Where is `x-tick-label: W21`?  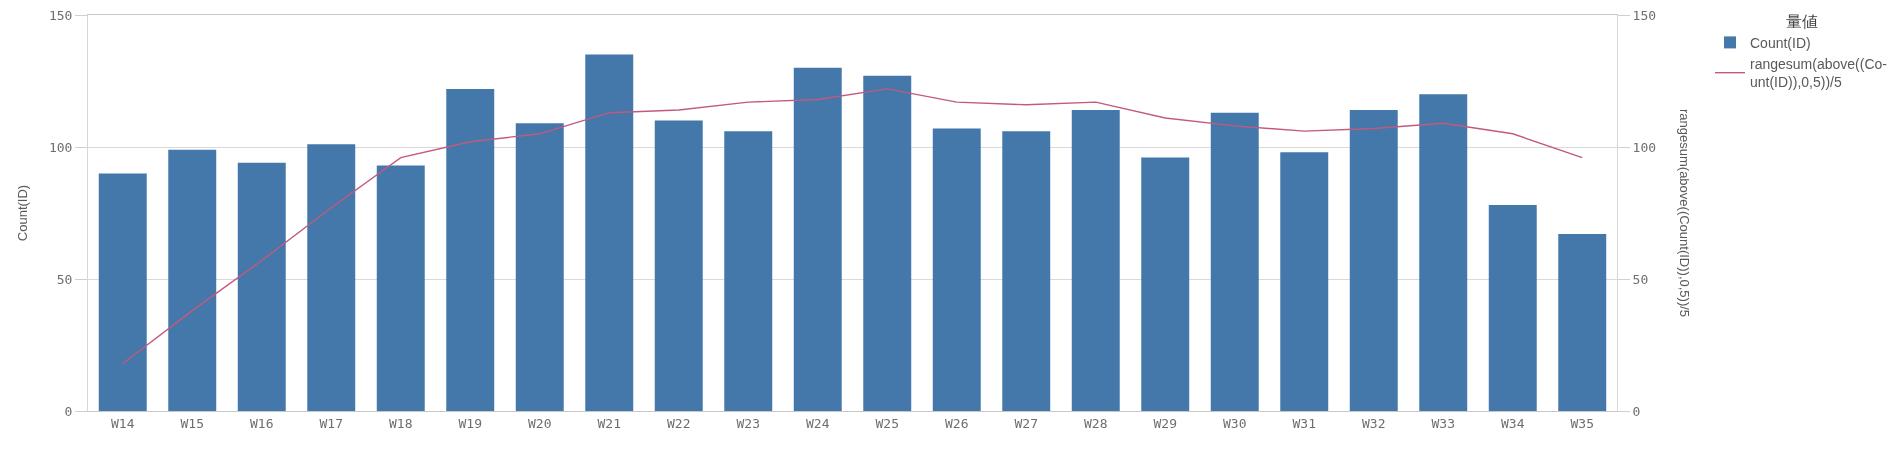
x-tick-label: W21 is located at coordinates (609, 423).